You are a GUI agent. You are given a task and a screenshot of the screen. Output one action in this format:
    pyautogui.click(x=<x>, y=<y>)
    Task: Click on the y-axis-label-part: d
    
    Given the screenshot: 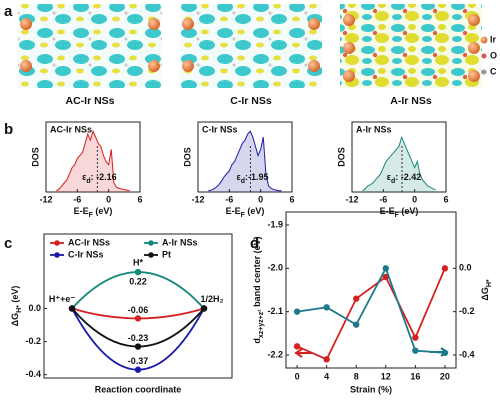 What is the action you would take?
    pyautogui.click(x=257, y=341)
    